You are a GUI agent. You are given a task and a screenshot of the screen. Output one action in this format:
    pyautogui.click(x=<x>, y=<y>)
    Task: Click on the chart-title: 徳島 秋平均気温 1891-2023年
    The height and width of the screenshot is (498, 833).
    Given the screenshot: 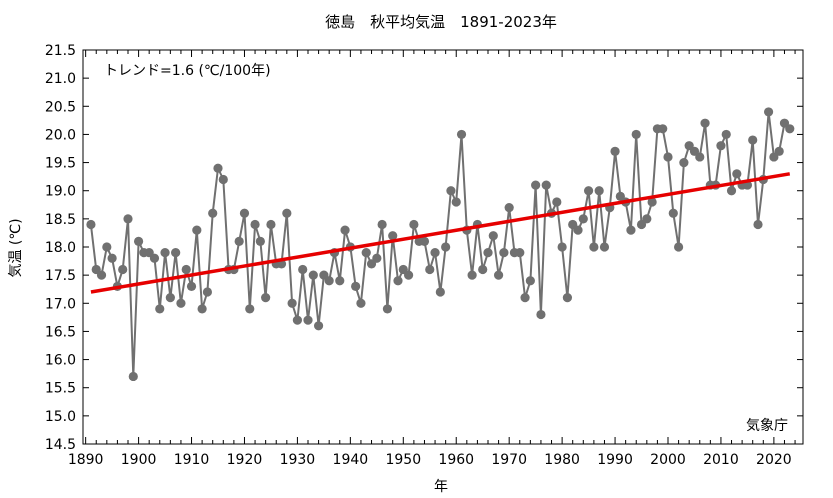 What is the action you would take?
    pyautogui.click(x=441, y=22)
    